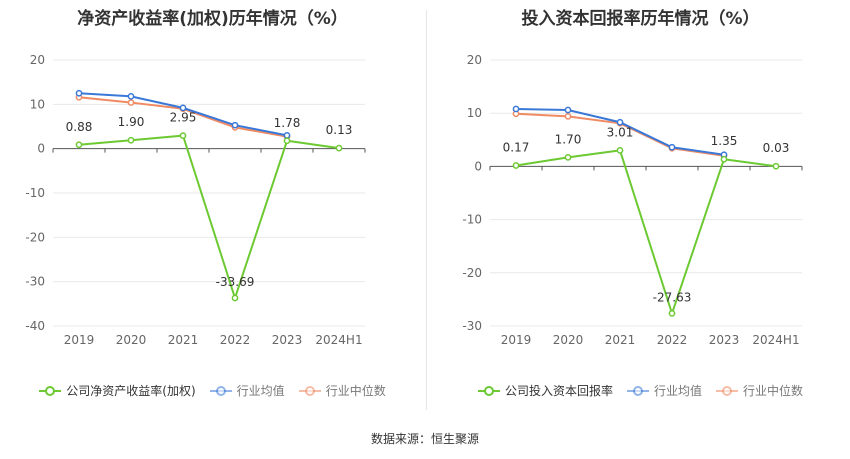  What do you see at coordinates (568, 139) in the screenshot?
I see `data-label: 1.70` at bounding box center [568, 139].